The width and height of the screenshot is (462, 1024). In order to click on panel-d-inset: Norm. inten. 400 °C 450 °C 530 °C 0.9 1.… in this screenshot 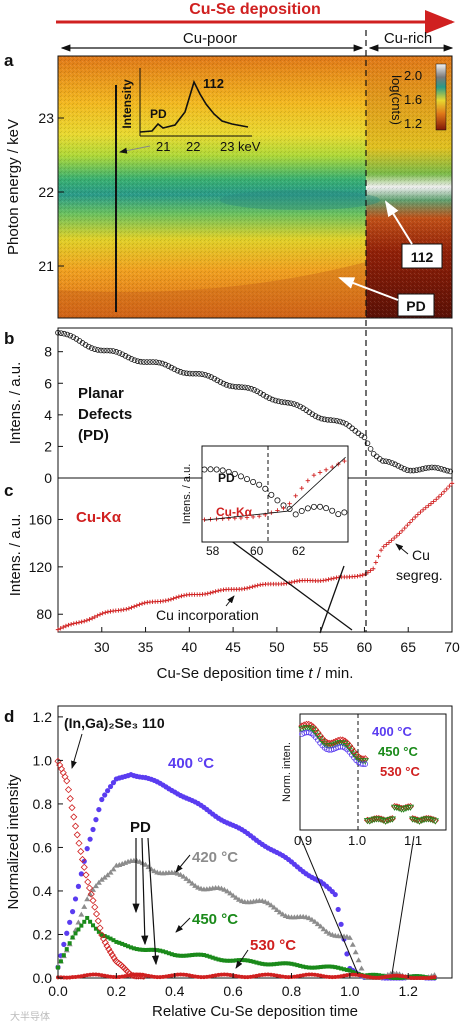, I will do `click(364, 844)`.